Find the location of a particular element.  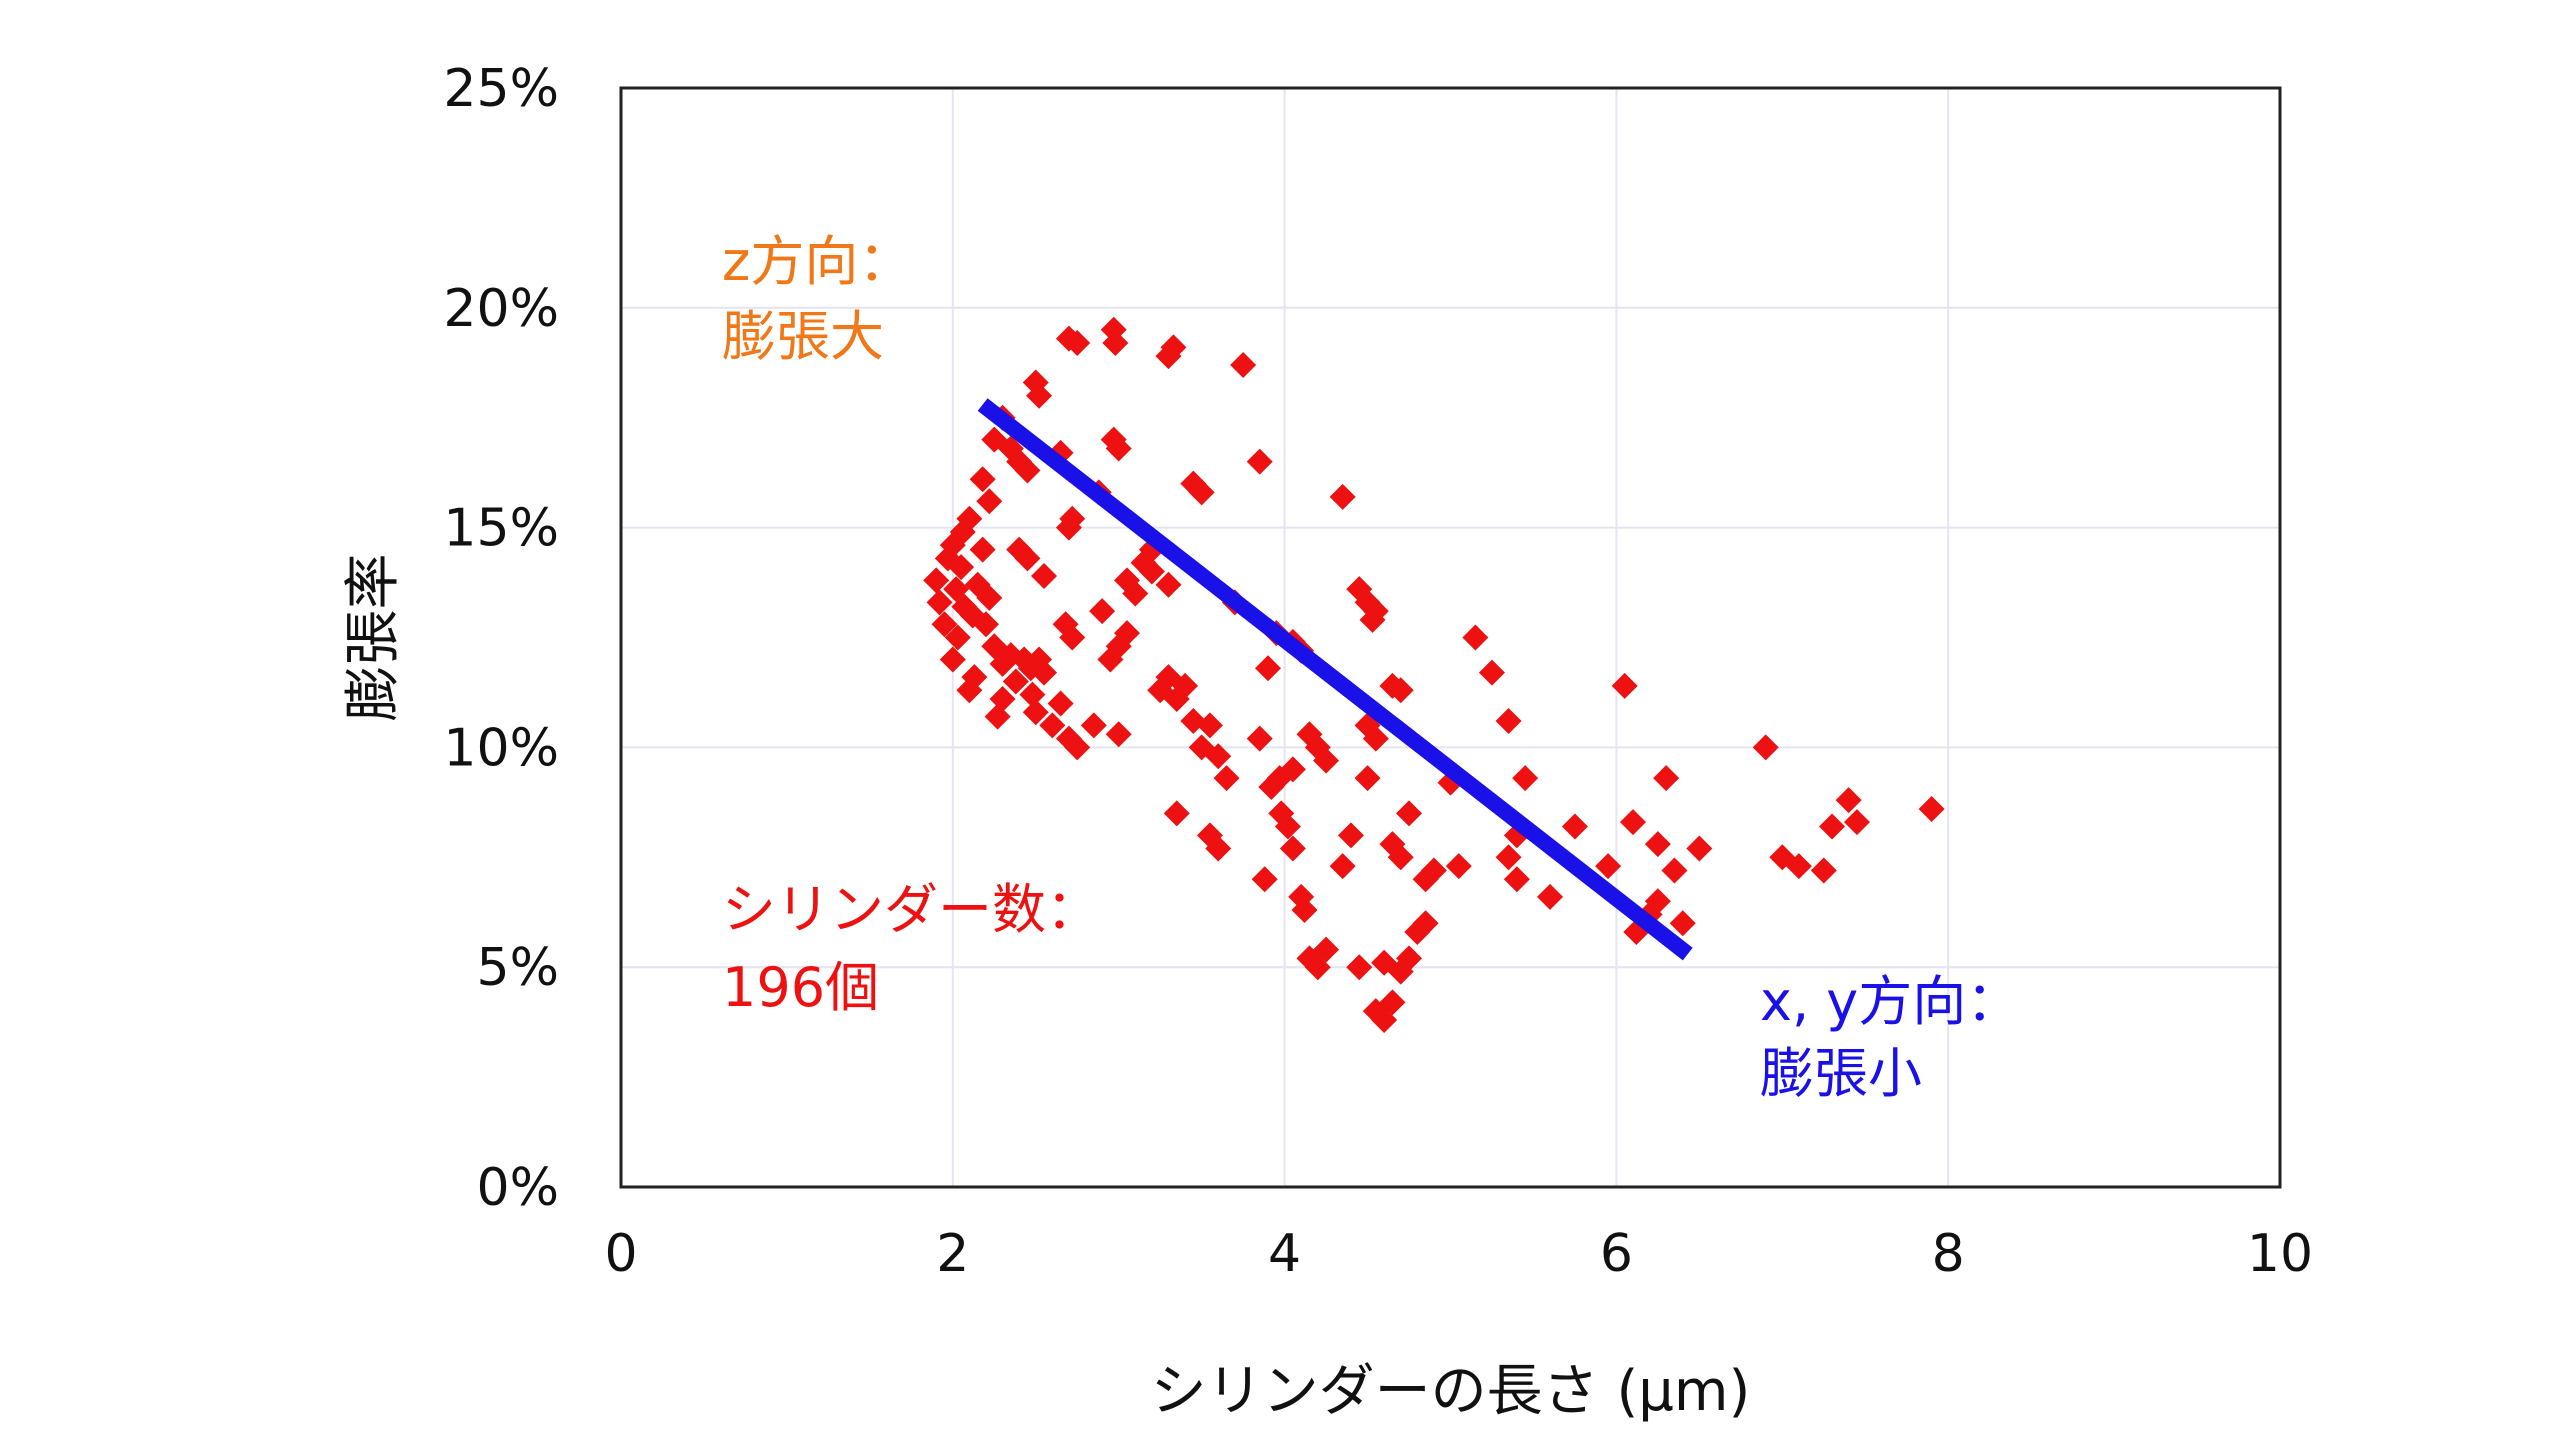

annotation-z-line1: z方向： is located at coordinates (817, 261).